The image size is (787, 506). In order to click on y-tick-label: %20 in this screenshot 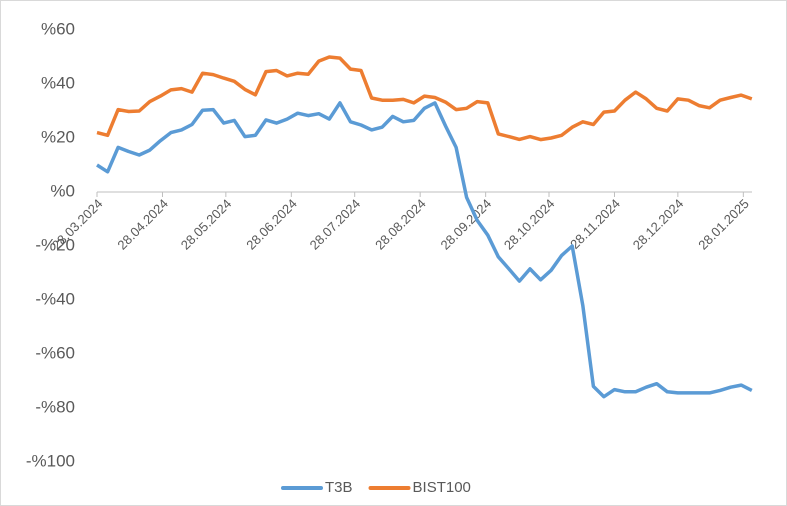, I will do `click(58, 136)`.